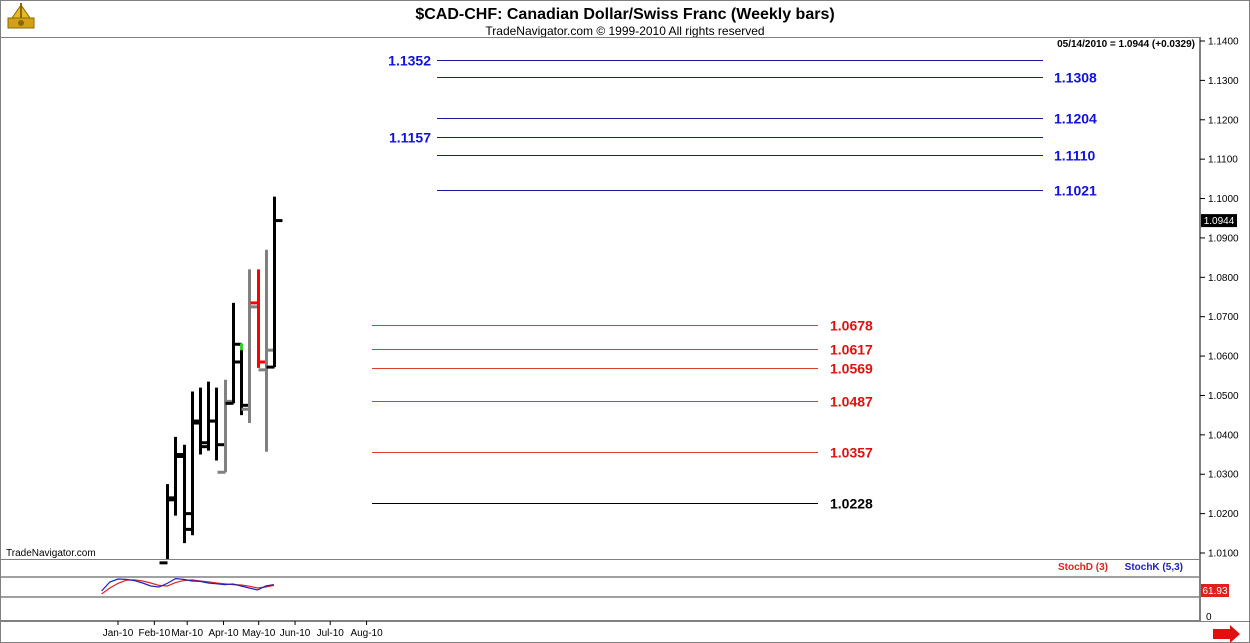  What do you see at coordinates (851, 369) in the screenshot?
I see `level-label: 1.0569` at bounding box center [851, 369].